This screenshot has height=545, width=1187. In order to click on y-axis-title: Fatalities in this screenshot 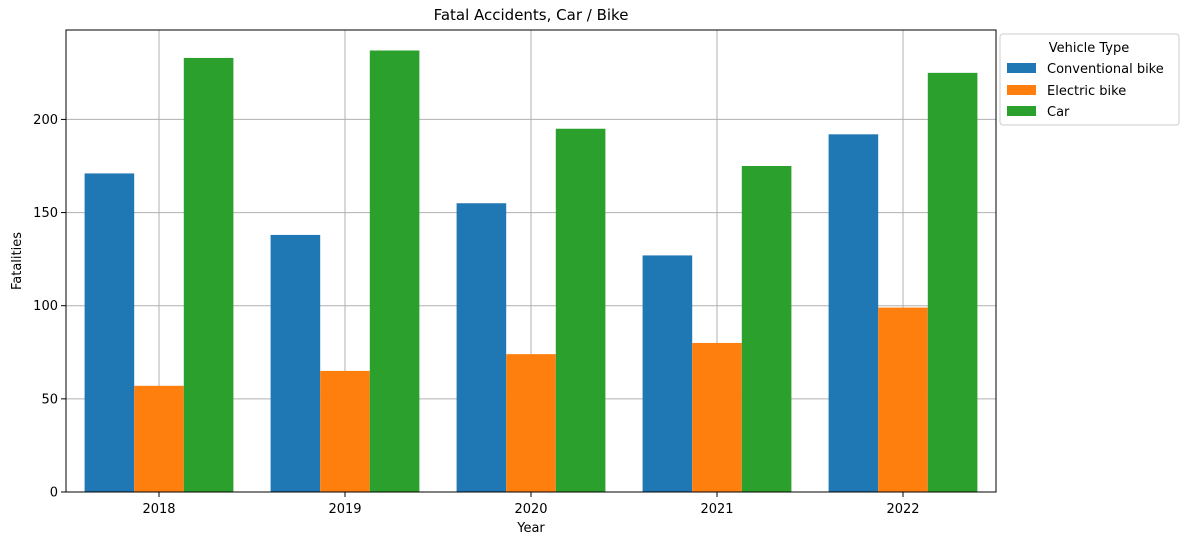, I will do `click(17, 261)`.